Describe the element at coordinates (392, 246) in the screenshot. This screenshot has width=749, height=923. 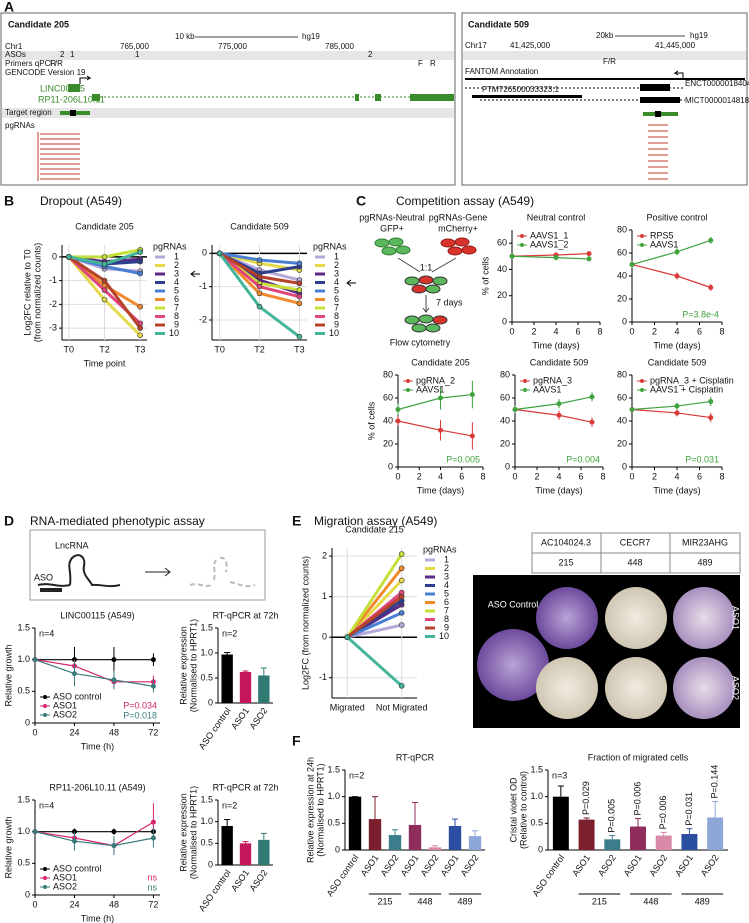
I see `cells-green` at that location.